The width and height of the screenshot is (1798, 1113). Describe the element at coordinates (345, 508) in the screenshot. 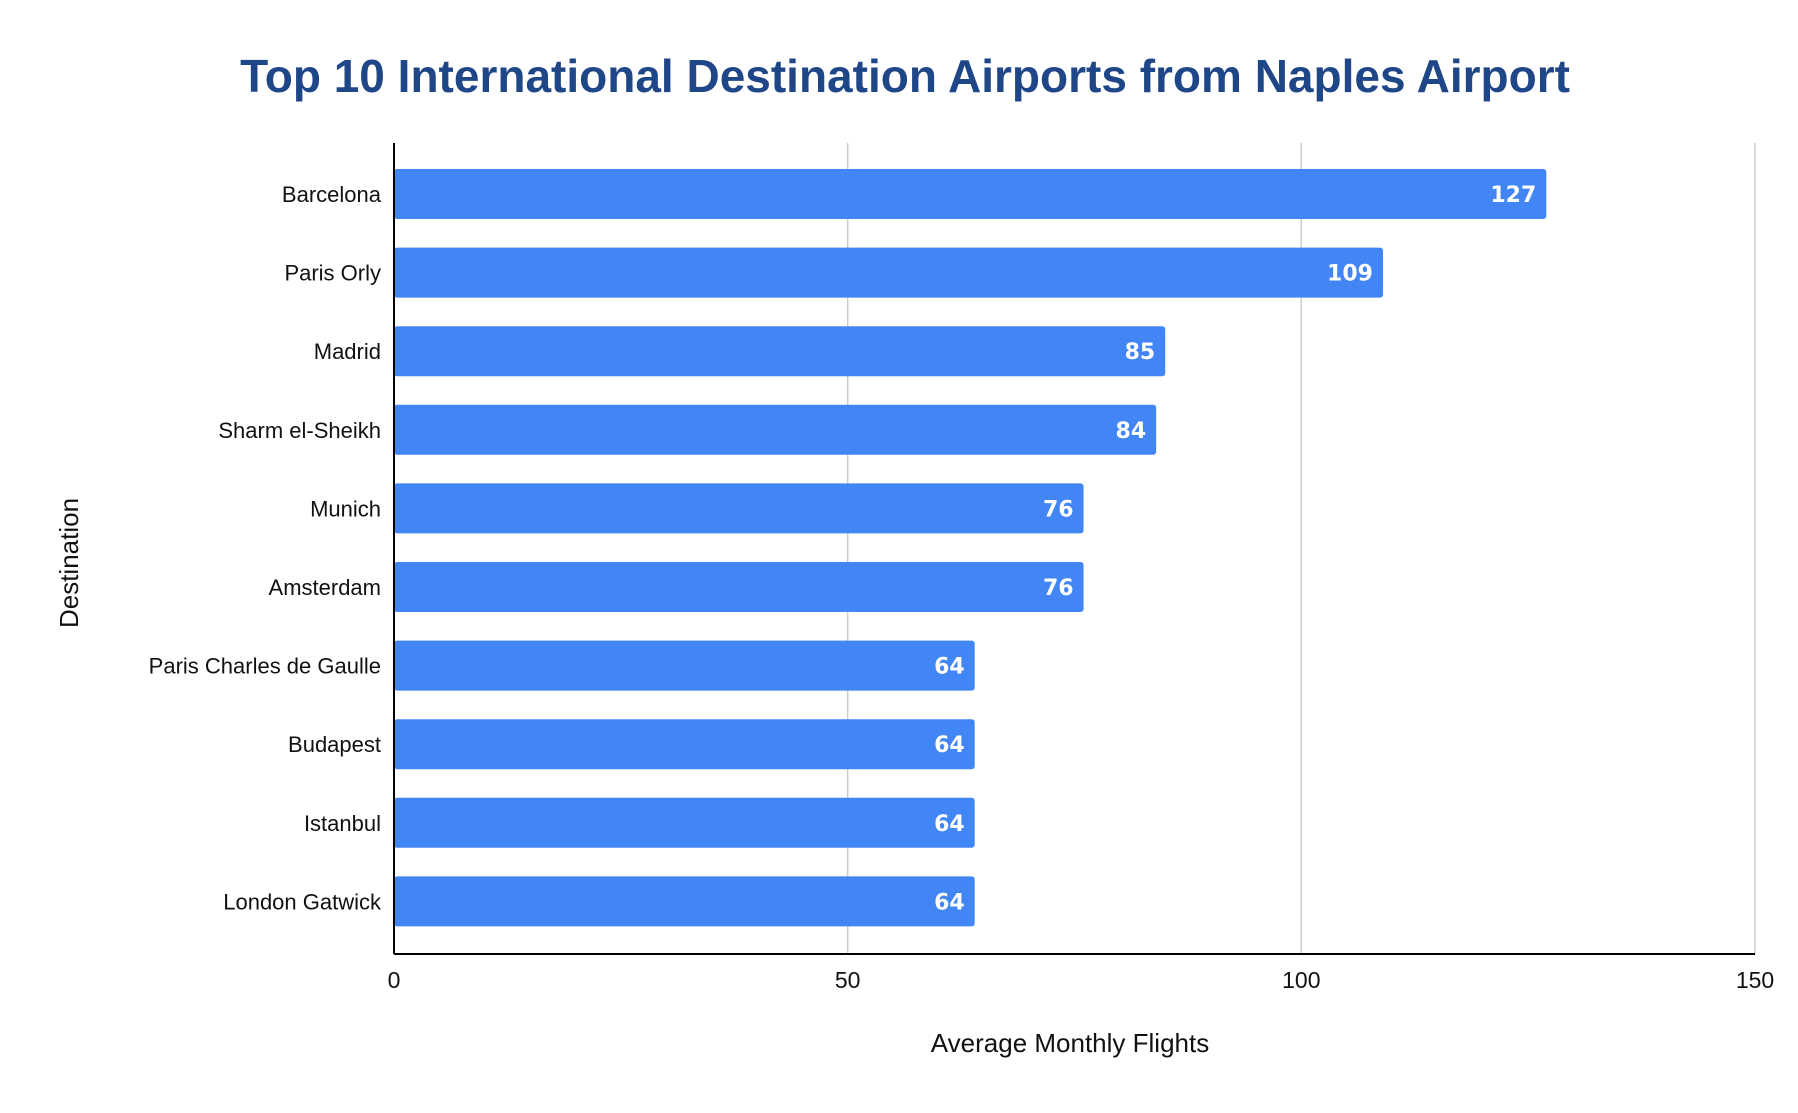

I see `category-label: Munich` at that location.